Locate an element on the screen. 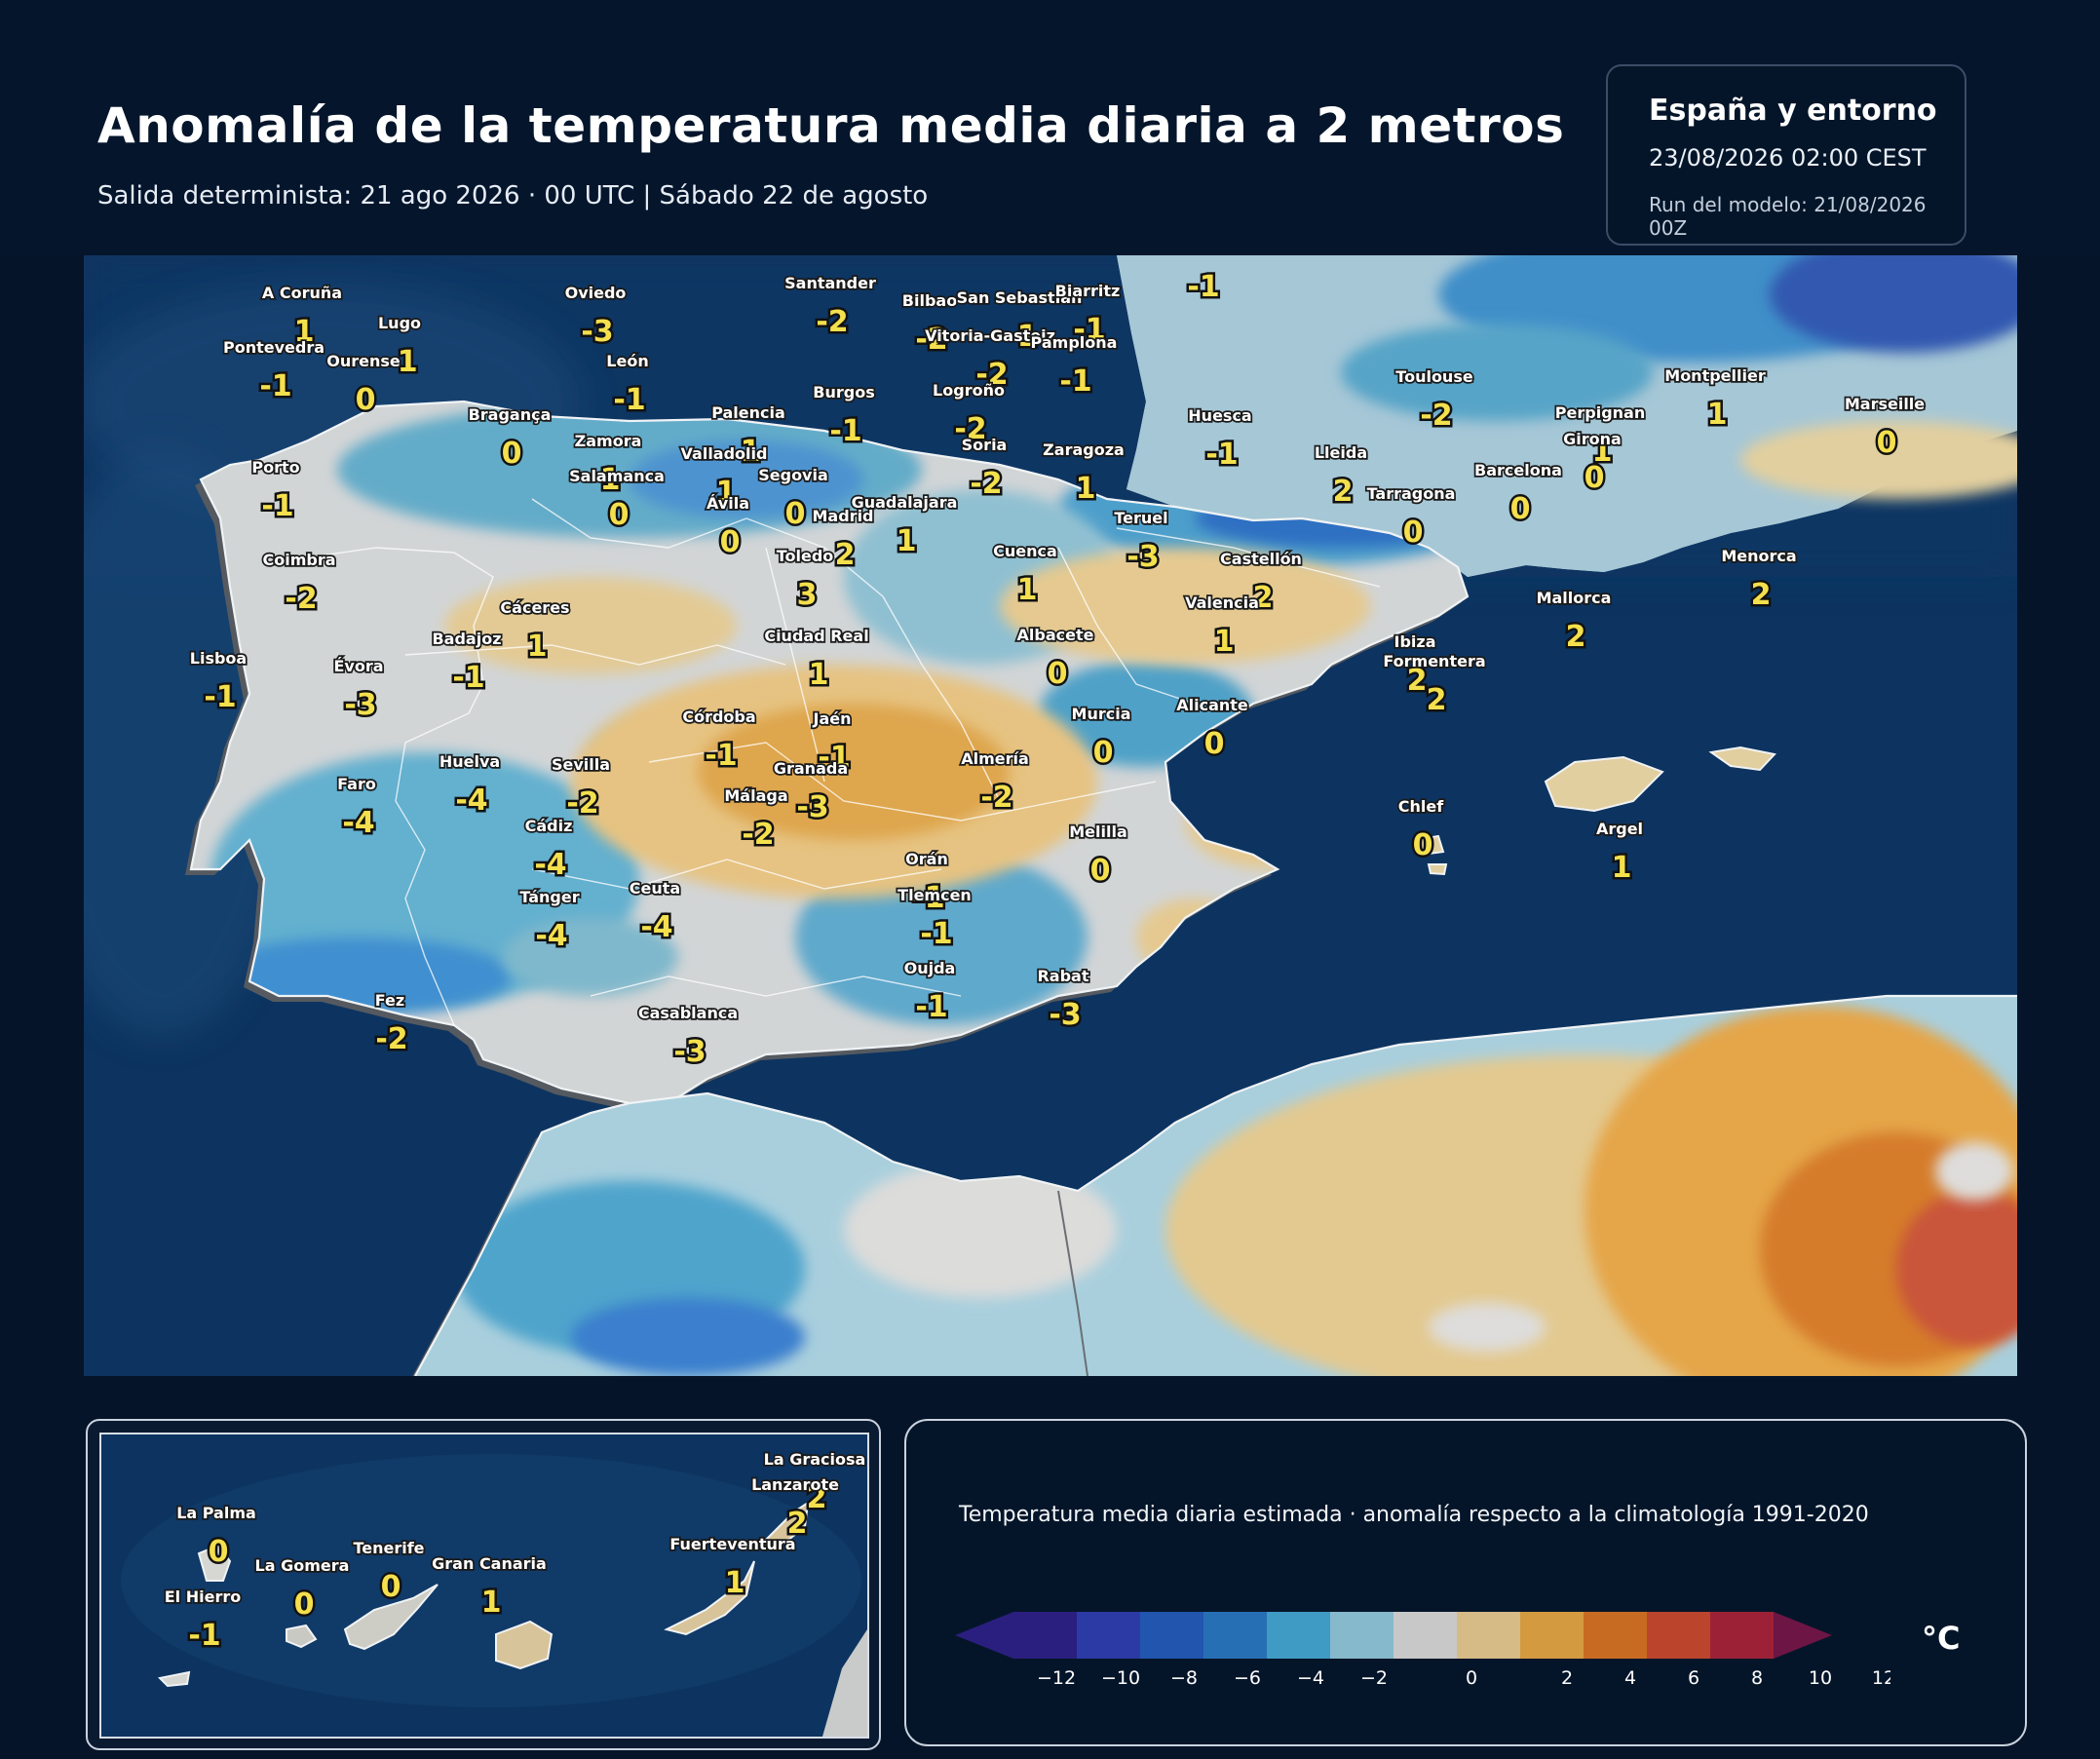 The image size is (2100, 1759). colorbar-tick: 8 is located at coordinates (1757, 1678).